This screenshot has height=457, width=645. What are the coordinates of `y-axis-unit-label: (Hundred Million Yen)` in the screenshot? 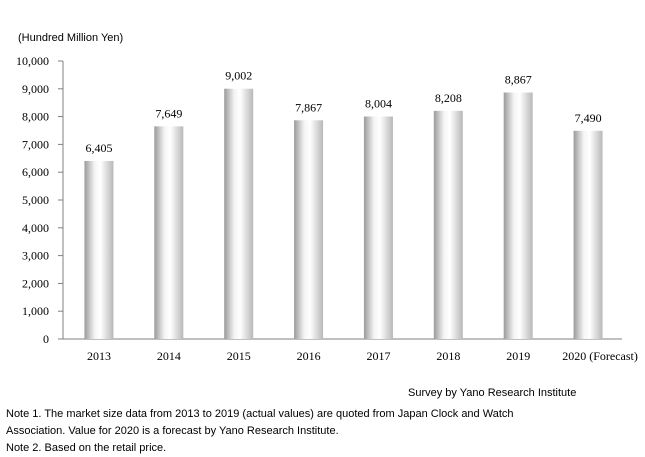 It's located at (71, 38).